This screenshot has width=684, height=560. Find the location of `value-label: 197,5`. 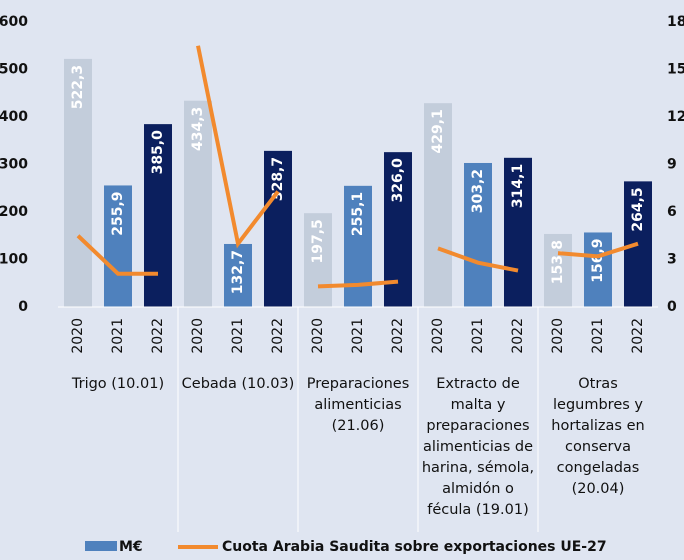

value-label: 197,5 is located at coordinates (318, 241).